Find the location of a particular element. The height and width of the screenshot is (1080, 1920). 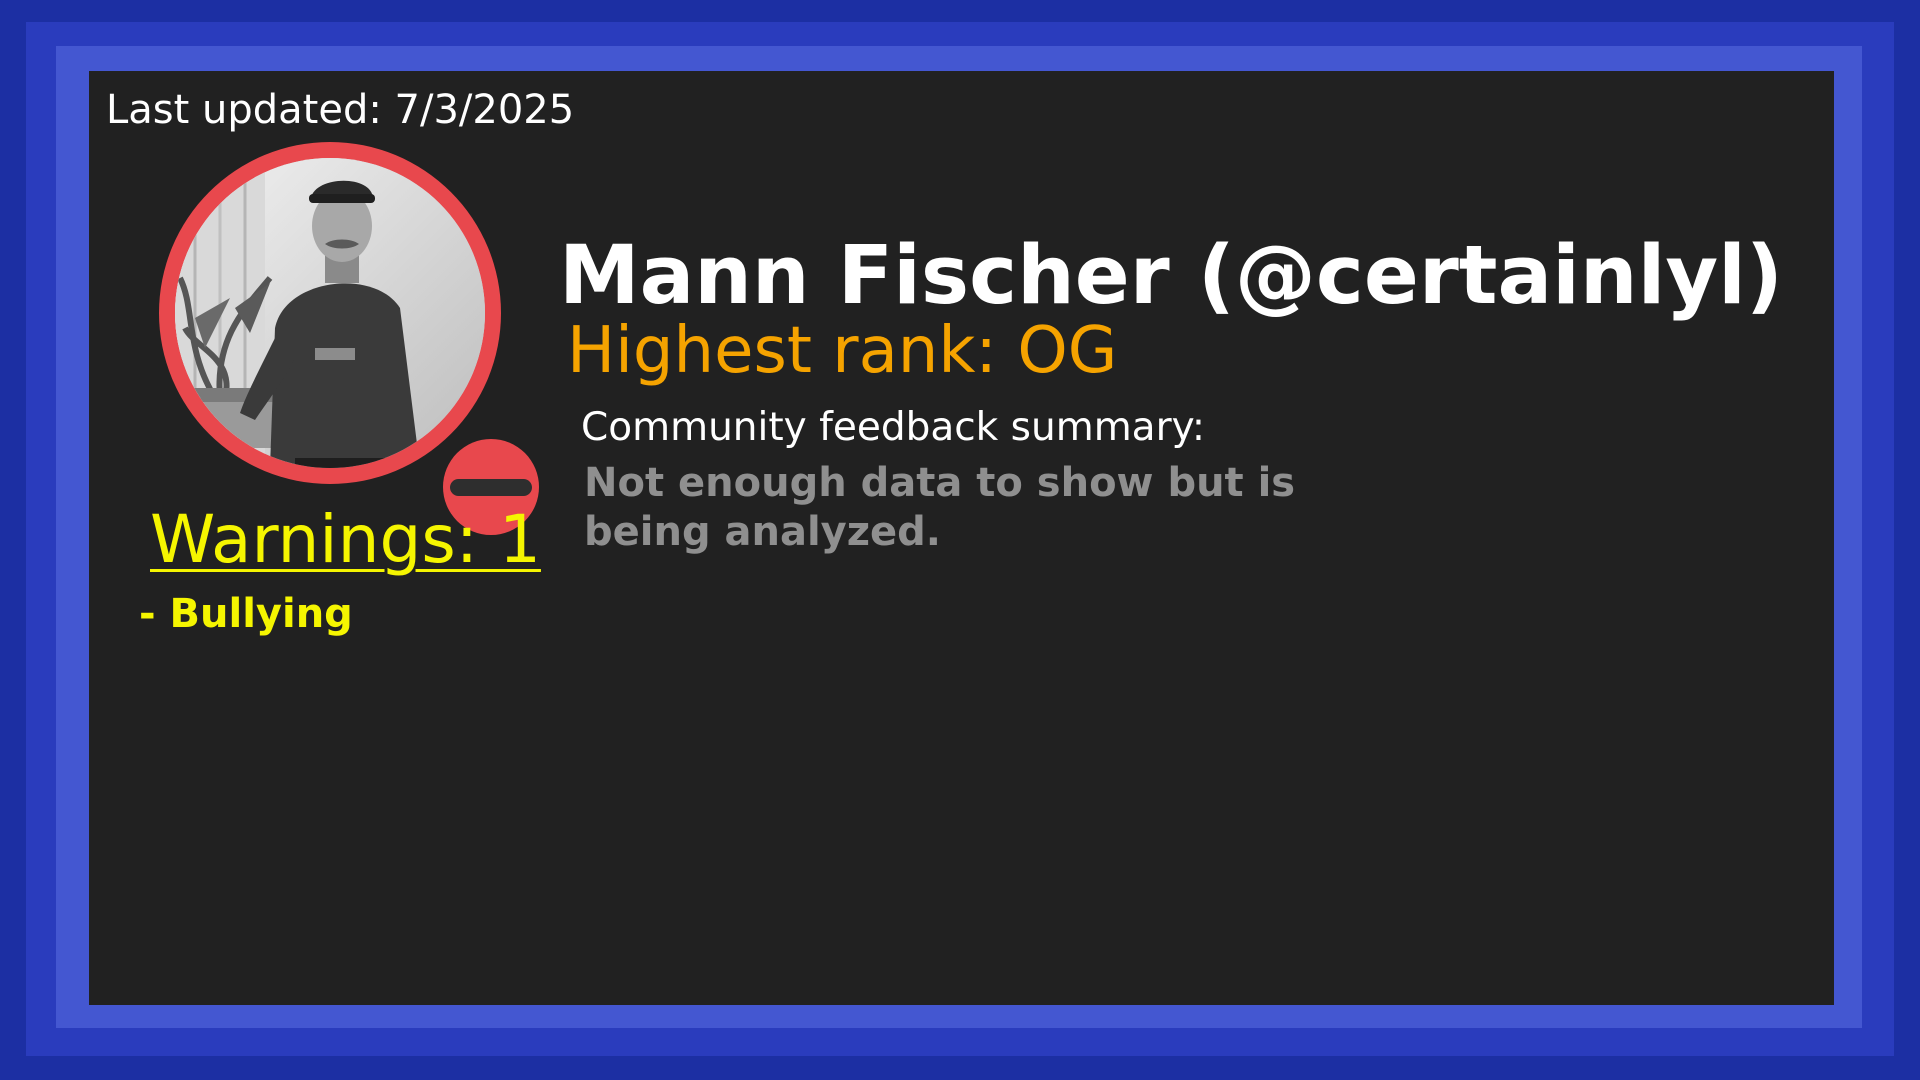

minus-icon is located at coordinates (491, 487).